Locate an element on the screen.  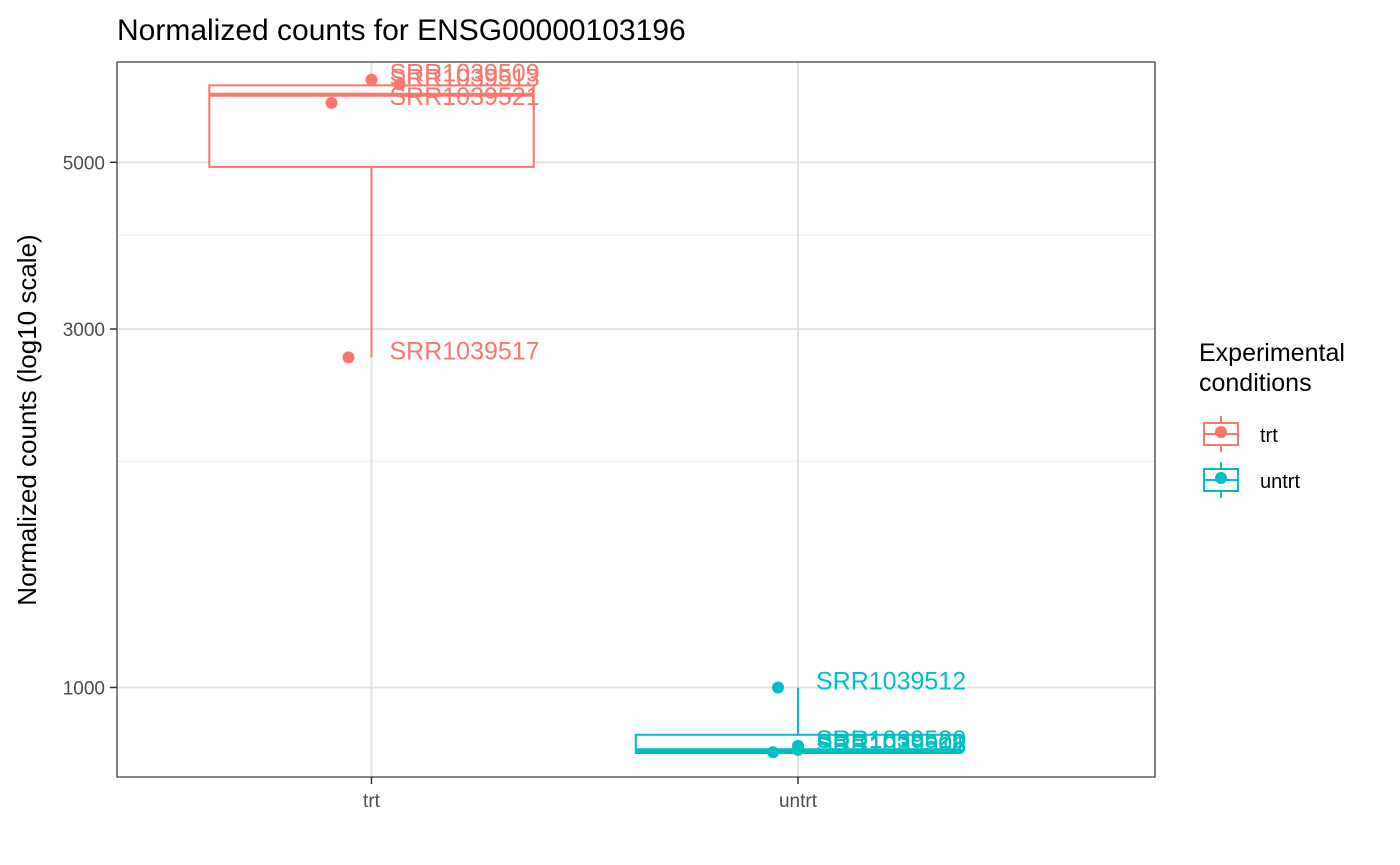
point-label-SRR1039521: SRR1039521 is located at coordinates (465, 97).